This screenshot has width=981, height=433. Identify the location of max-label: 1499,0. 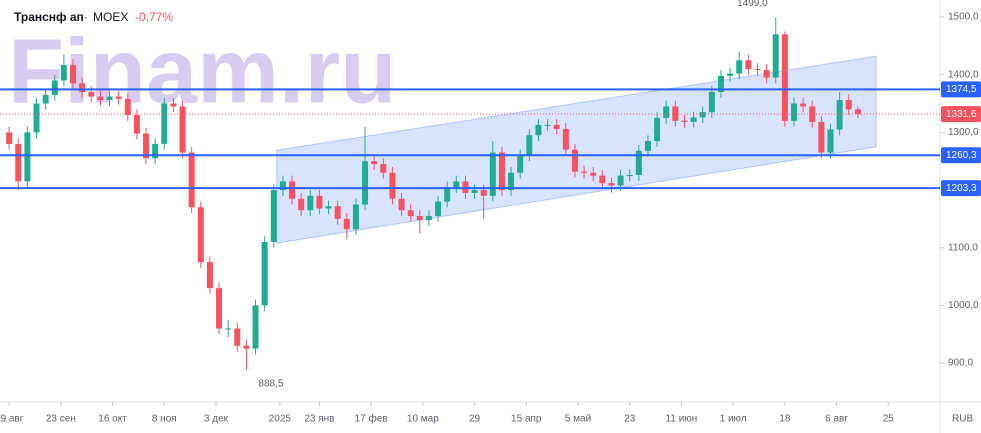
(752, 4).